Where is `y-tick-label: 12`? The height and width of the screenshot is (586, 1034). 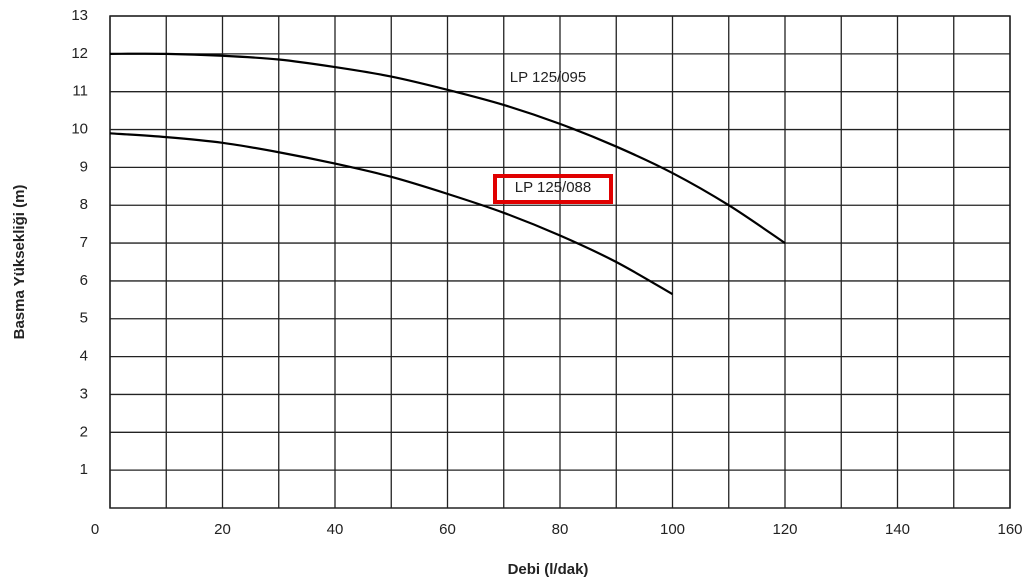
y-tick-label: 12 is located at coordinates (79, 53).